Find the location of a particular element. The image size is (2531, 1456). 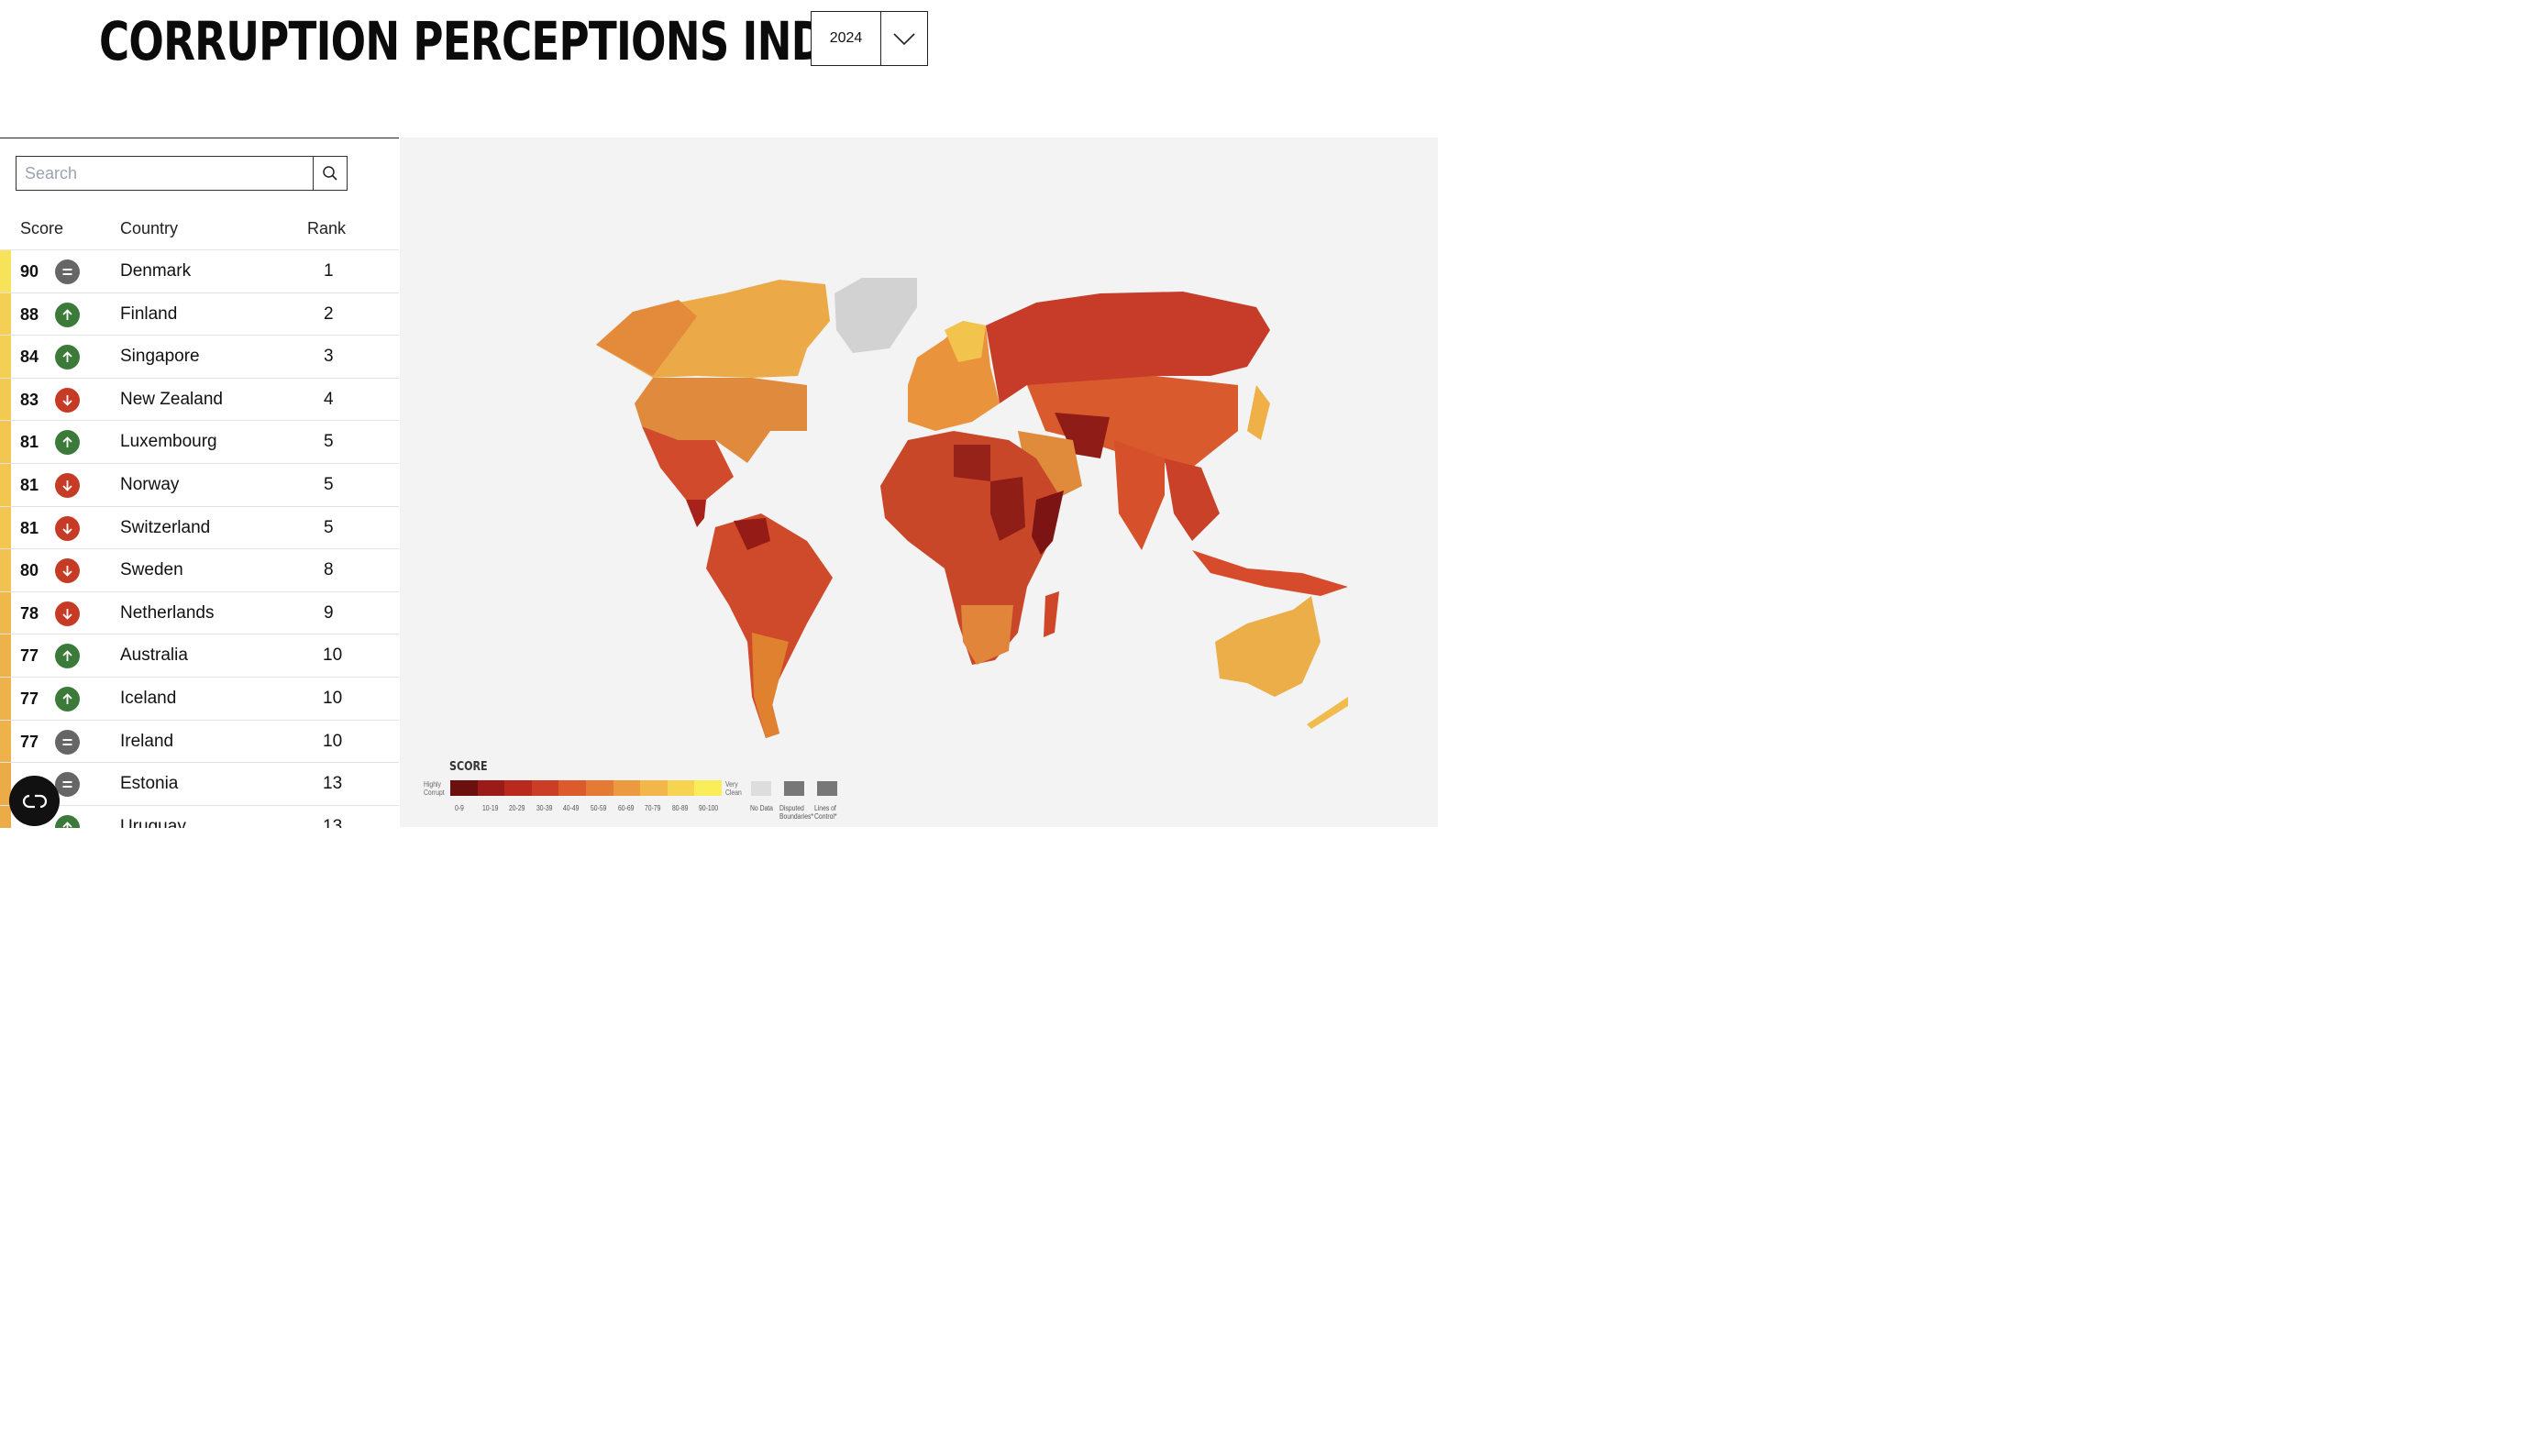

row-country: Luxembourg is located at coordinates (169, 442).